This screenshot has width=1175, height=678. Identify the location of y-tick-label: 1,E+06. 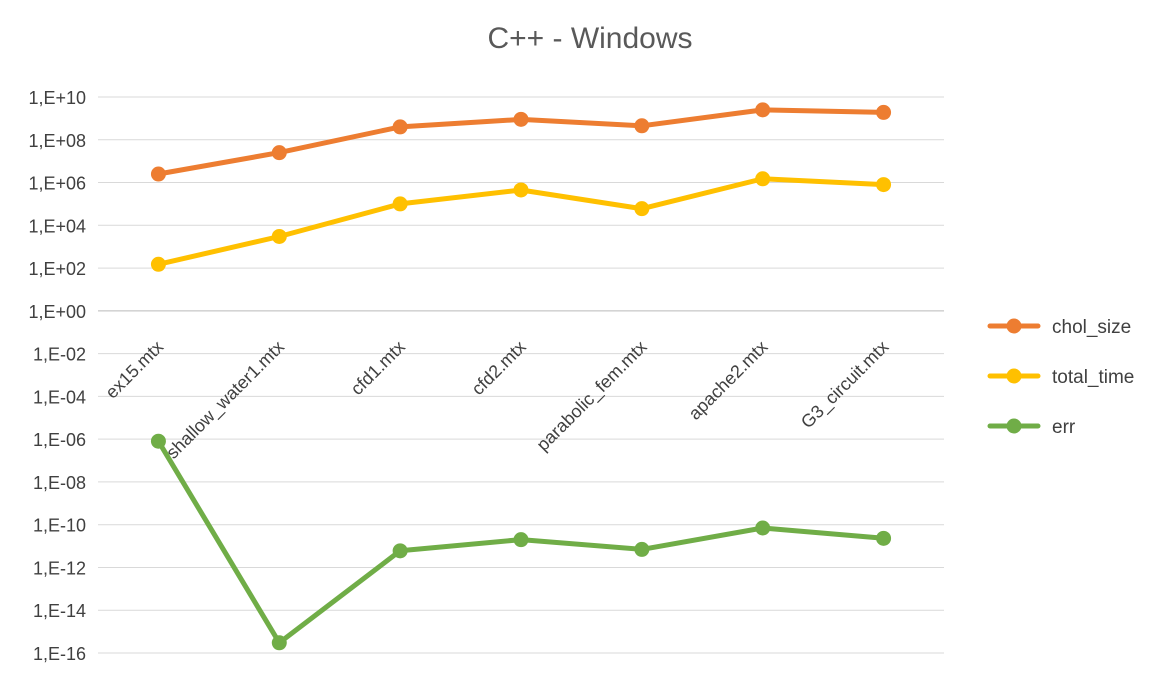
(57, 184).